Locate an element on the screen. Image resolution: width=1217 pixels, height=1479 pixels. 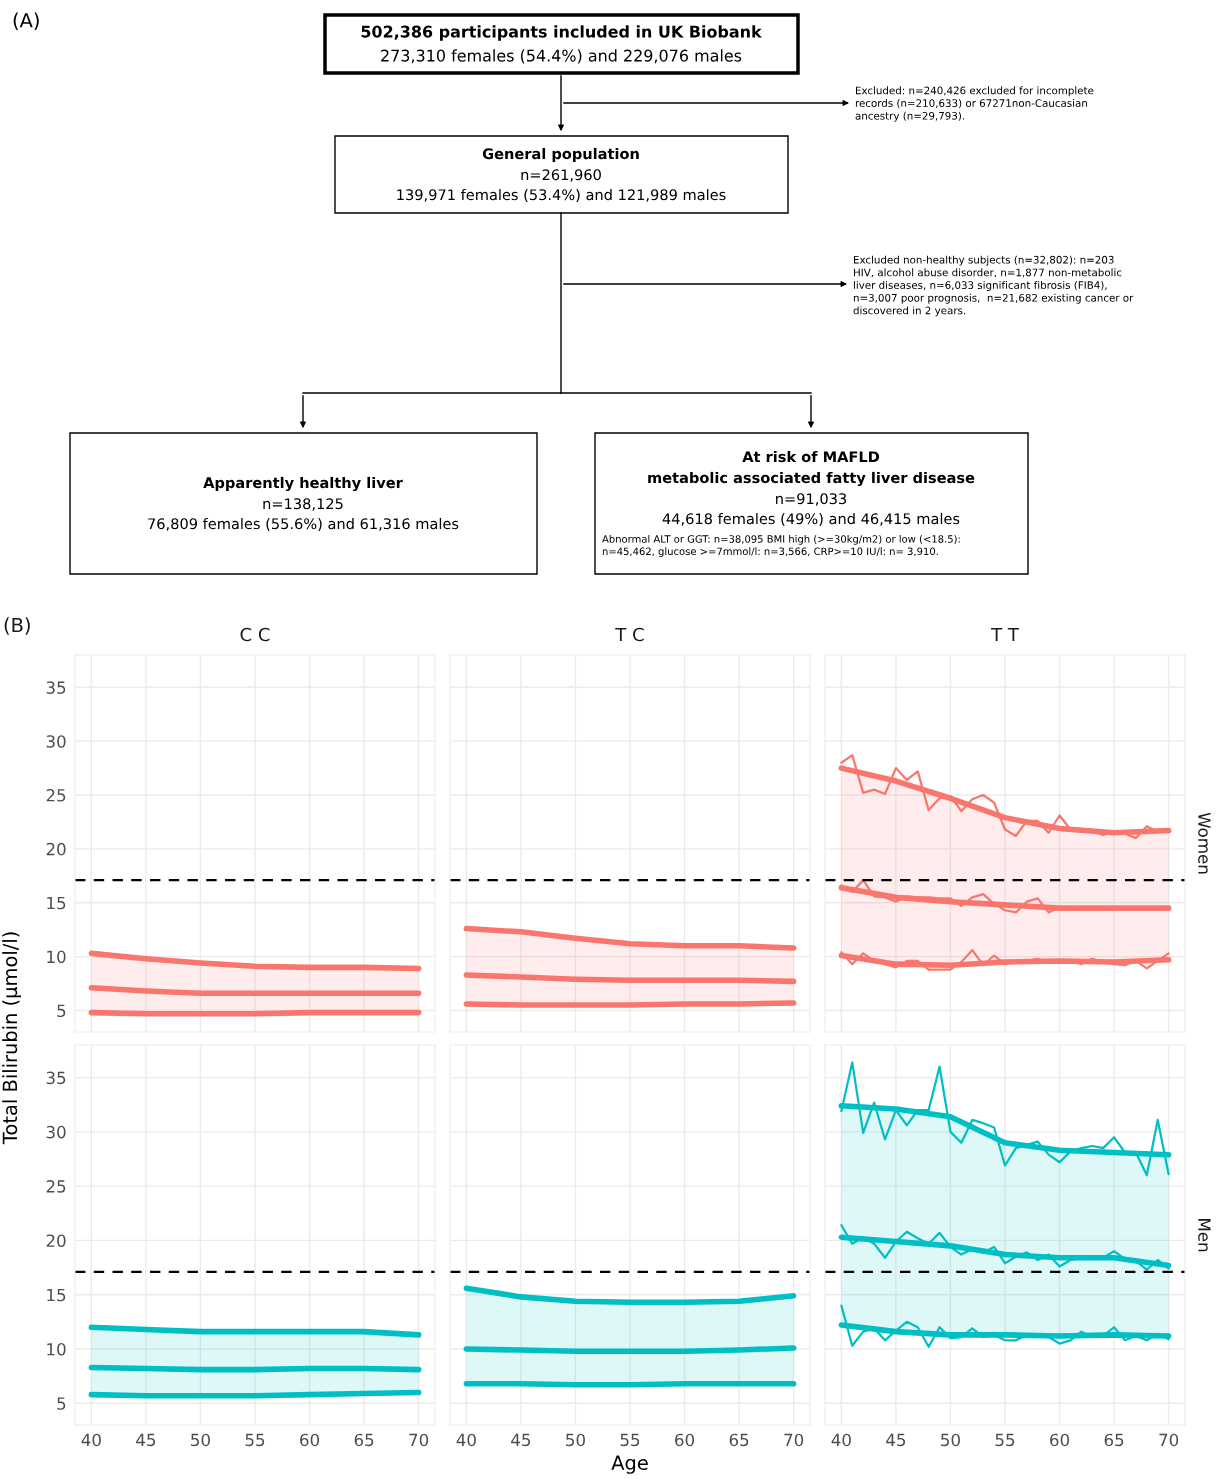
chart-title: T T is located at coordinates (1005, 634).